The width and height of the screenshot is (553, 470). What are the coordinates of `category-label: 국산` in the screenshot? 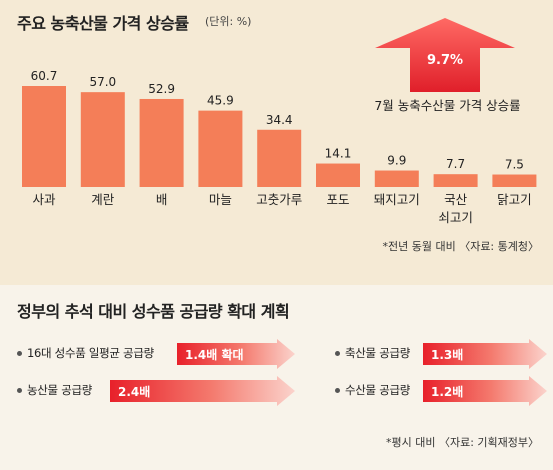 It's located at (456, 199).